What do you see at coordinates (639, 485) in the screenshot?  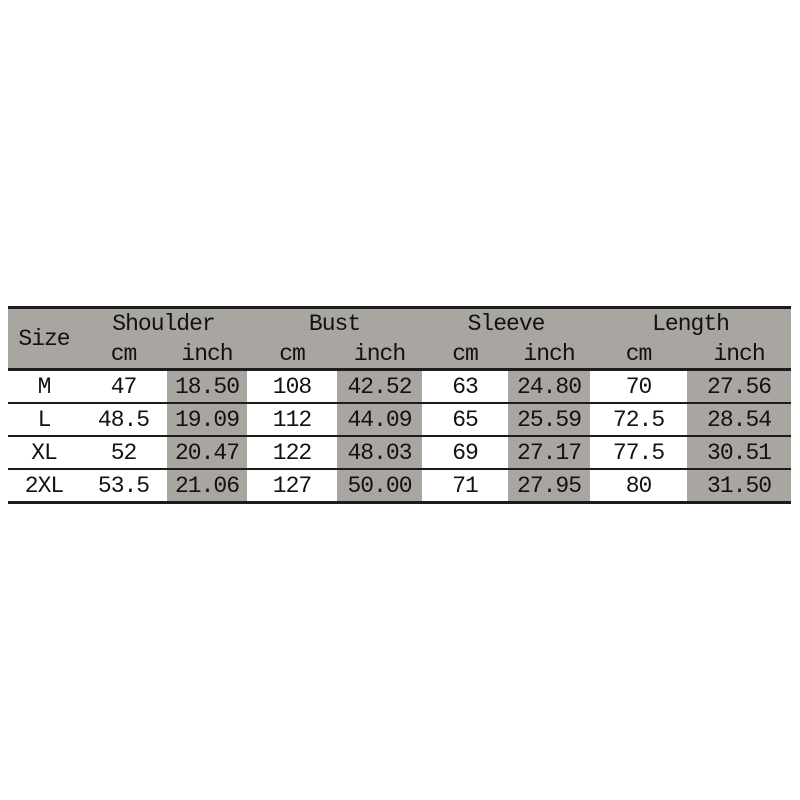 I see `cell-length-cm: 80` at bounding box center [639, 485].